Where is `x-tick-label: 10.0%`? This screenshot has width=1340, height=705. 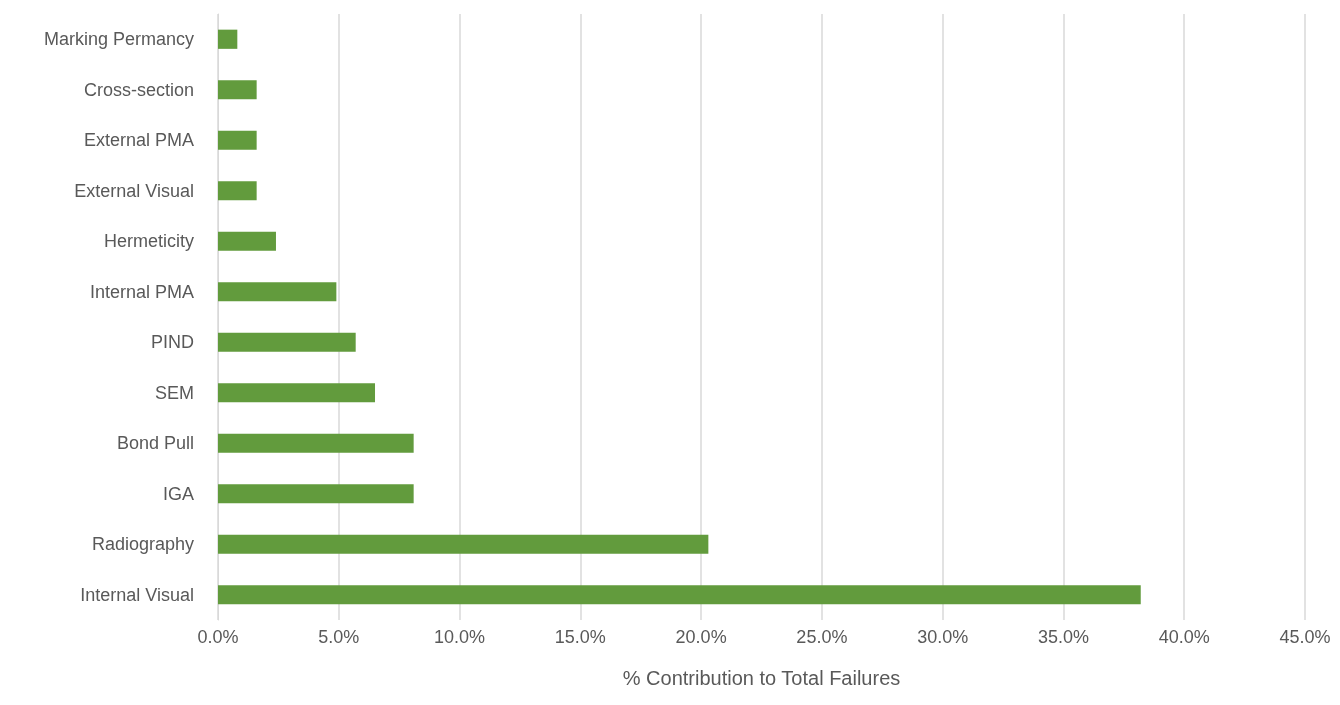 x-tick-label: 10.0% is located at coordinates (460, 637).